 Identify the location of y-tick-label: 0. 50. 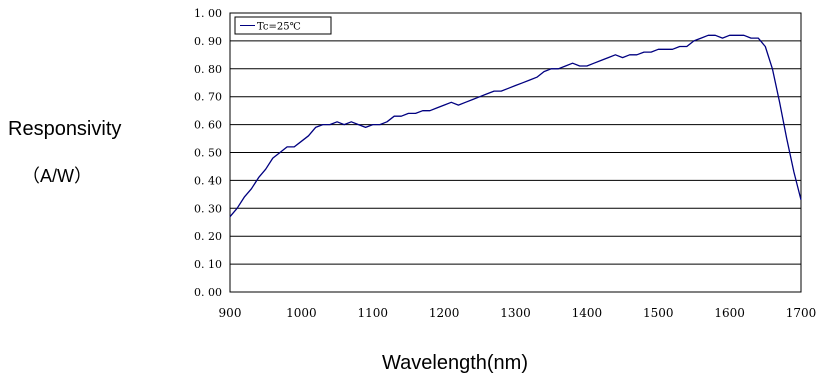
(208, 153).